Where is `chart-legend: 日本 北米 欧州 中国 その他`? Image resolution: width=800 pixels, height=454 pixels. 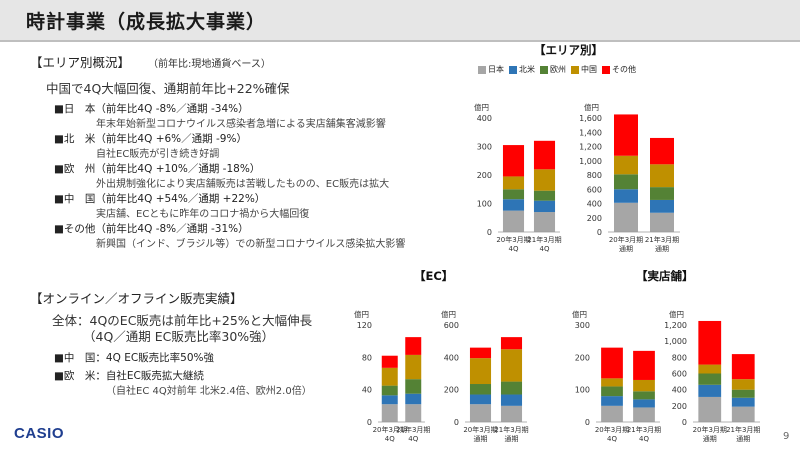 chart-legend: 日本 北米 欧州 中国 その他 is located at coordinates (557, 69).